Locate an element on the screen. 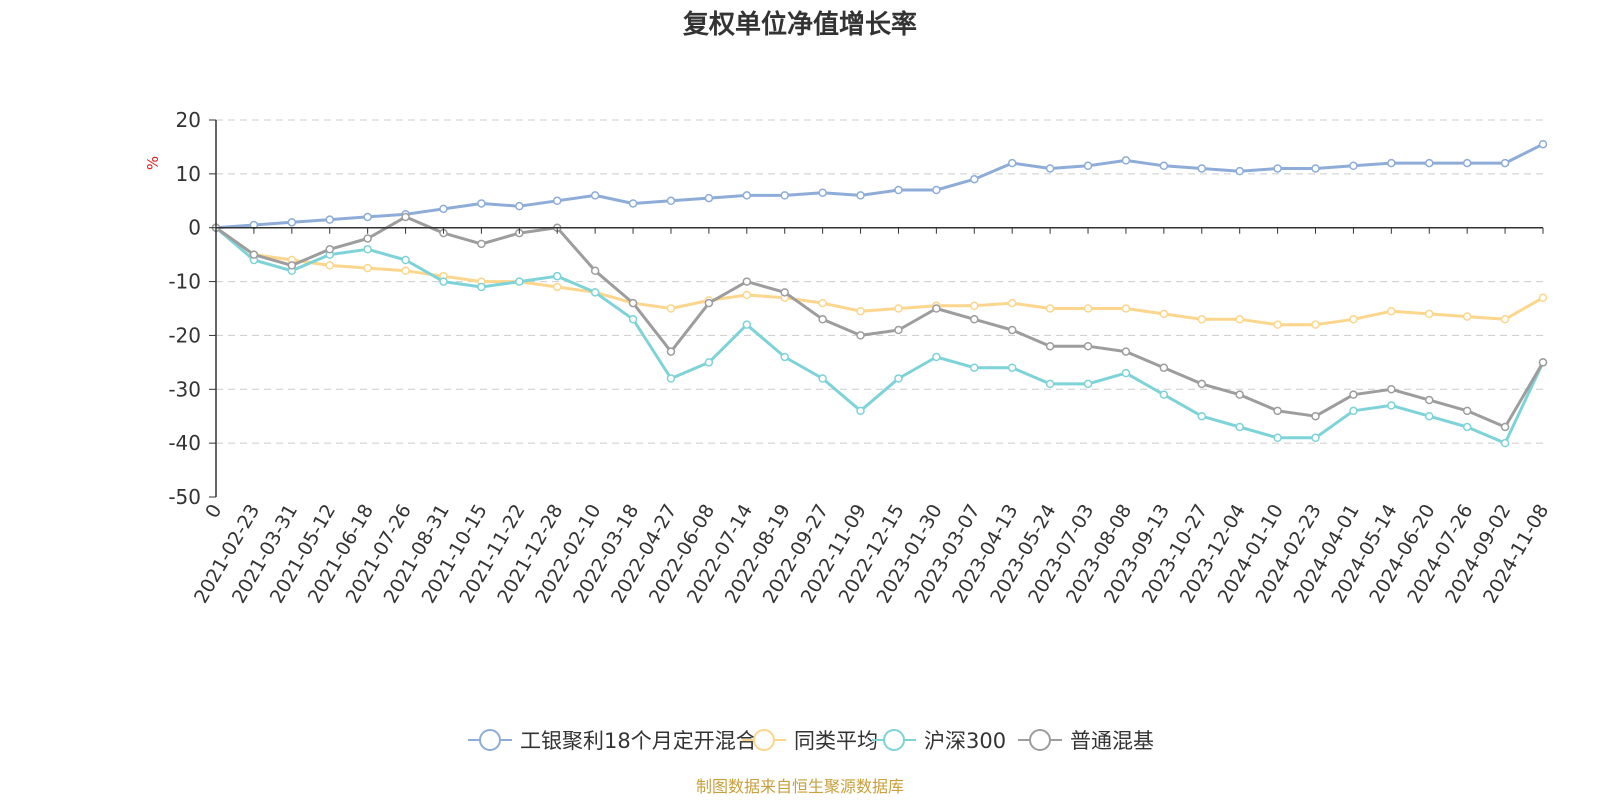  legend: 工银聚利18个月定开混合A 同类平均 沪深300 普通混基 is located at coordinates (811, 741).